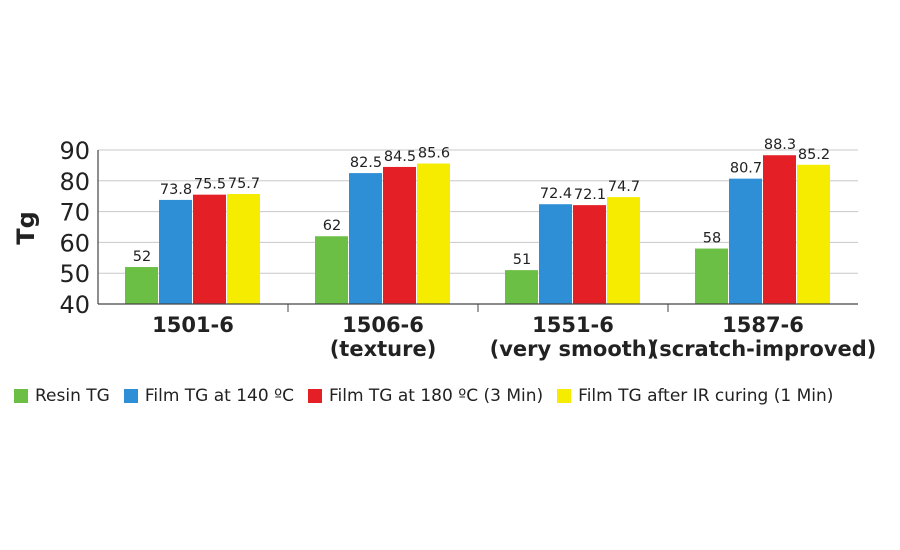 The width and height of the screenshot is (900, 550). I want to click on x-tick-label: 1506-6, so click(383, 325).